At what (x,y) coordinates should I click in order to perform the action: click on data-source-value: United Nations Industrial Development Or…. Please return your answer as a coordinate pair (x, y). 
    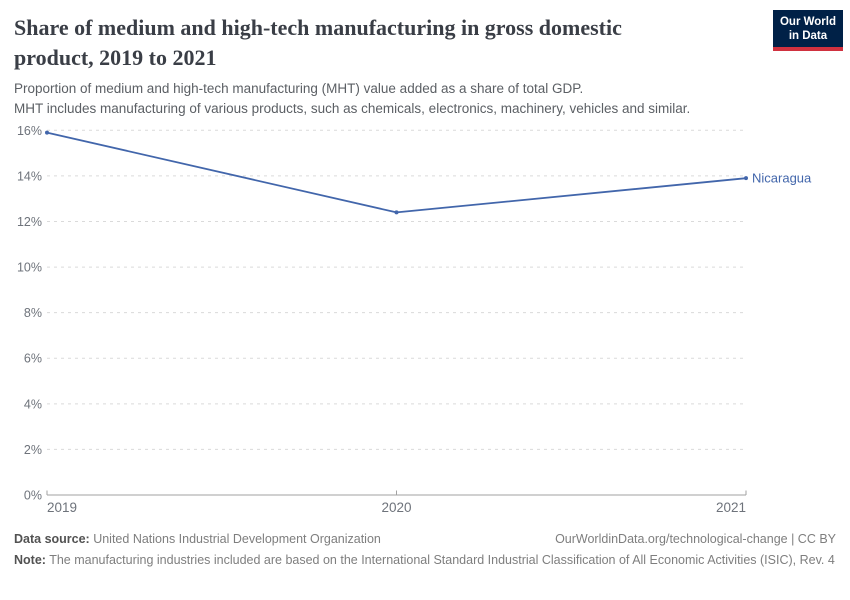
    Looking at the image, I should click on (235, 539).